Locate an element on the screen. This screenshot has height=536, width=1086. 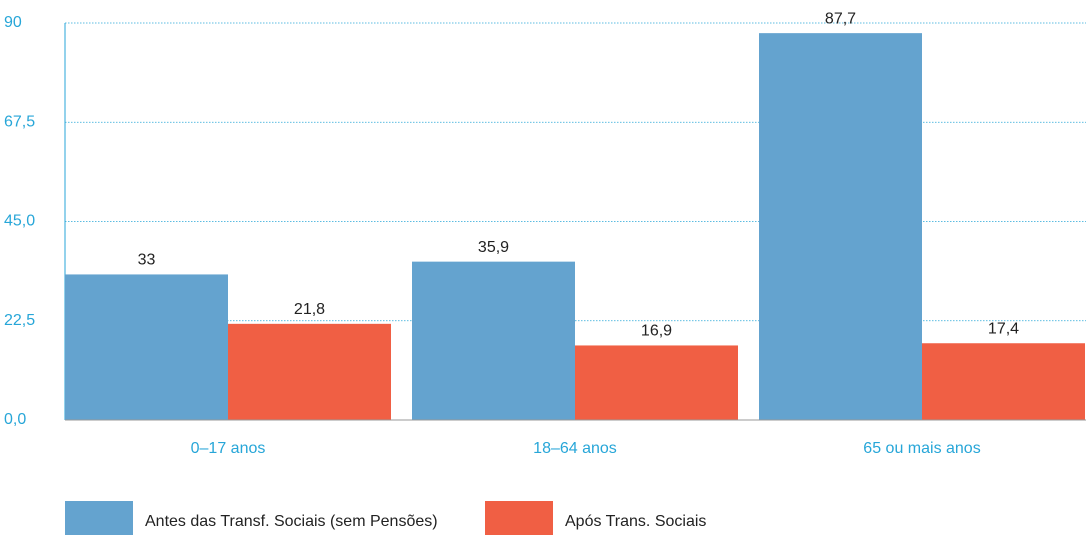
value-label: 35,9 is located at coordinates (493, 247).